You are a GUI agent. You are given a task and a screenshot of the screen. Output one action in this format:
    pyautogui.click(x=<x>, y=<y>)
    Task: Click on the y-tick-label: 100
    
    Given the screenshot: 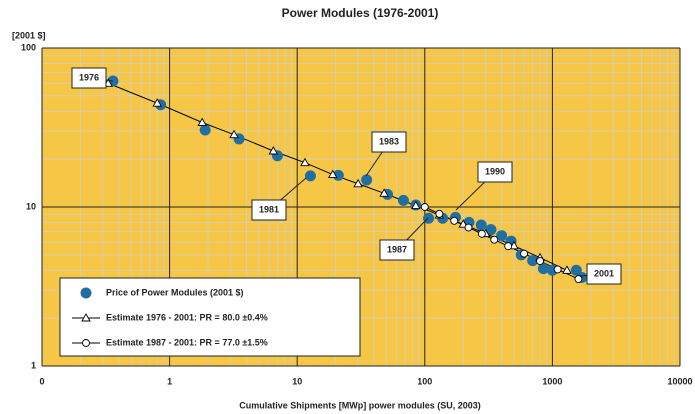 What is the action you would take?
    pyautogui.click(x=28, y=47)
    